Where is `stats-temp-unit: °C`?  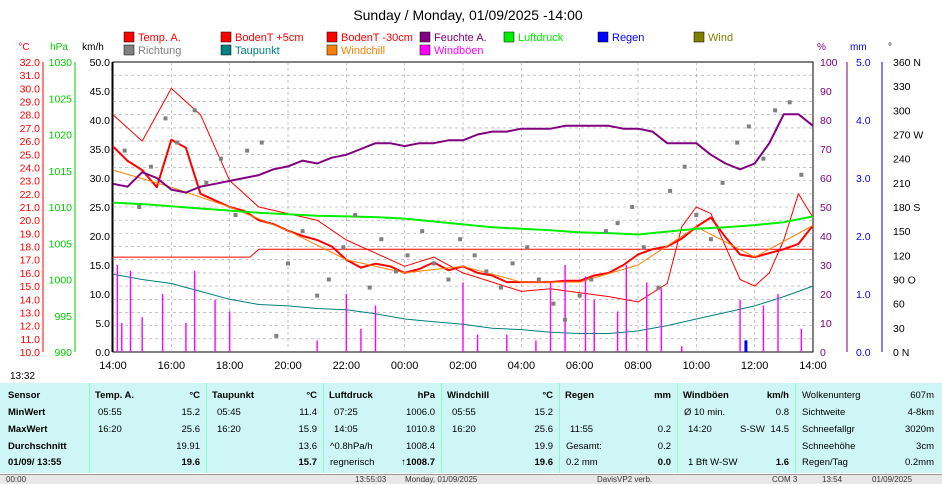 stats-temp-unit: °C is located at coordinates (194, 395).